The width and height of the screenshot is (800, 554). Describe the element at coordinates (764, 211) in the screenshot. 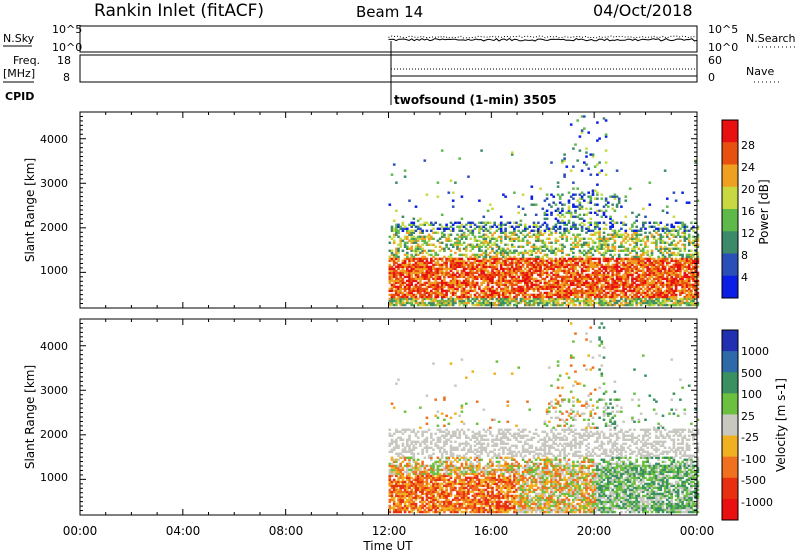

I see `power-cbar-label: Power [dB]` at that location.